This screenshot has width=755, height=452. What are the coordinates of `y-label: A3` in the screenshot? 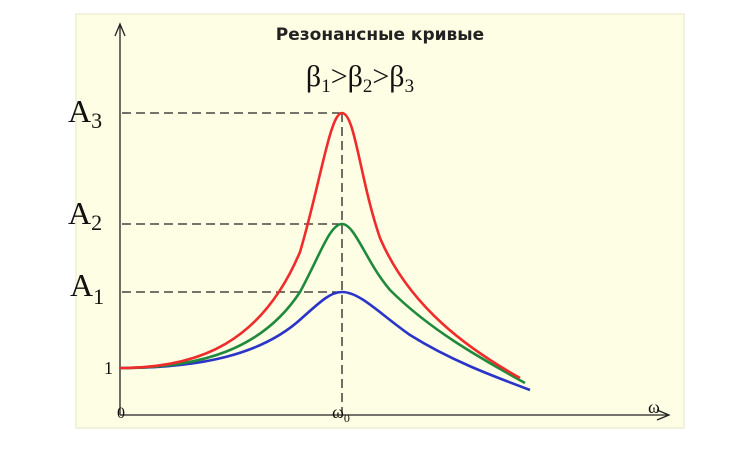 It's located at (85, 113).